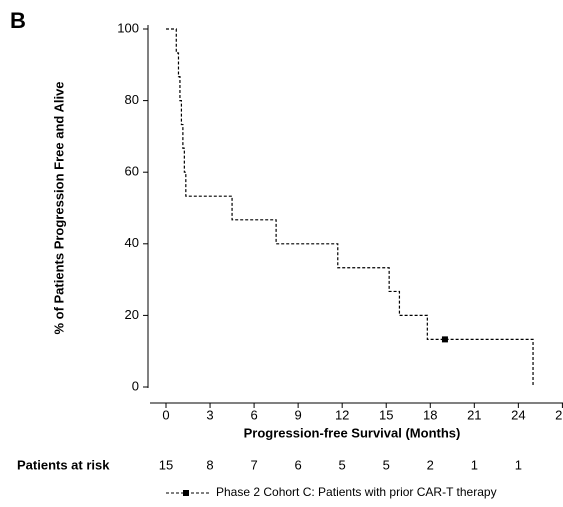  I want to click on x-tick-label: 6, so click(253, 414).